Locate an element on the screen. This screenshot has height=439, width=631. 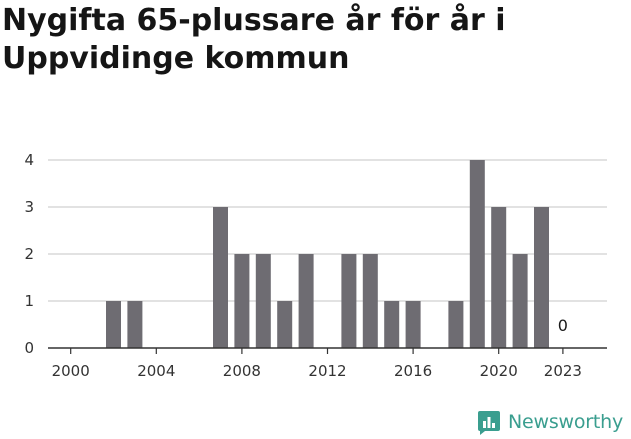
y-tick-label: 3 is located at coordinates (29, 207).